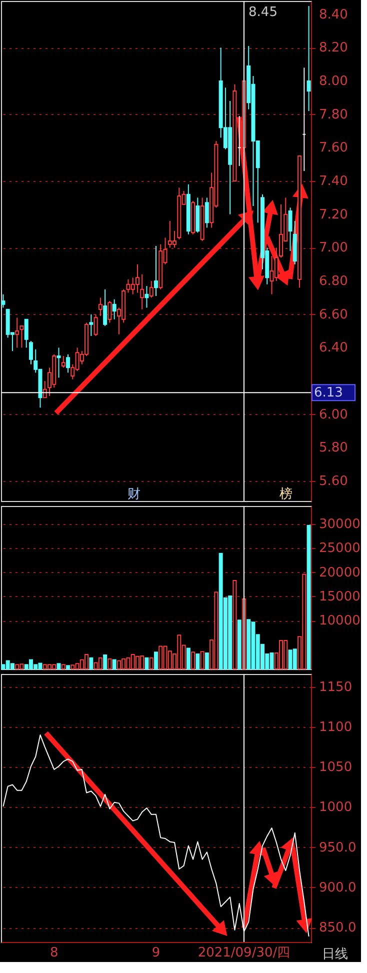 This screenshot has height=973, width=367. Describe the element at coordinates (335, 808) in the screenshot. I see `y-tick-label: 1000` at that location.